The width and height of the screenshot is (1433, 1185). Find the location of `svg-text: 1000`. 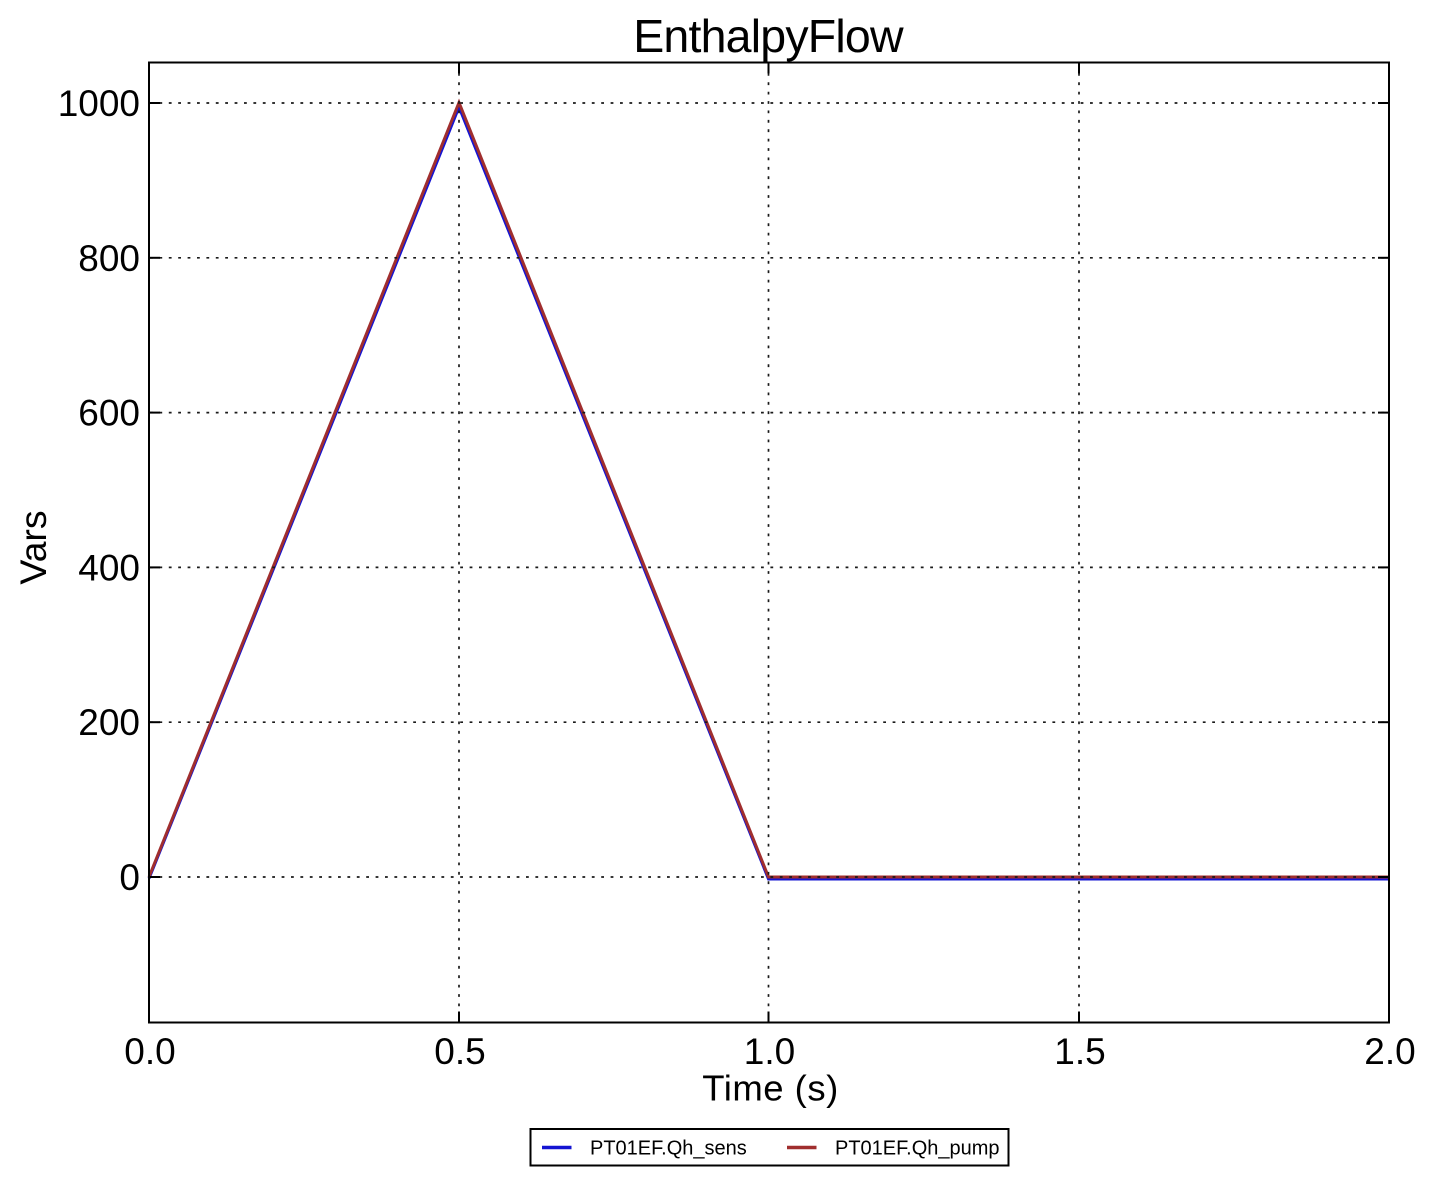

svg-text: 1000 is located at coordinates (99, 103).